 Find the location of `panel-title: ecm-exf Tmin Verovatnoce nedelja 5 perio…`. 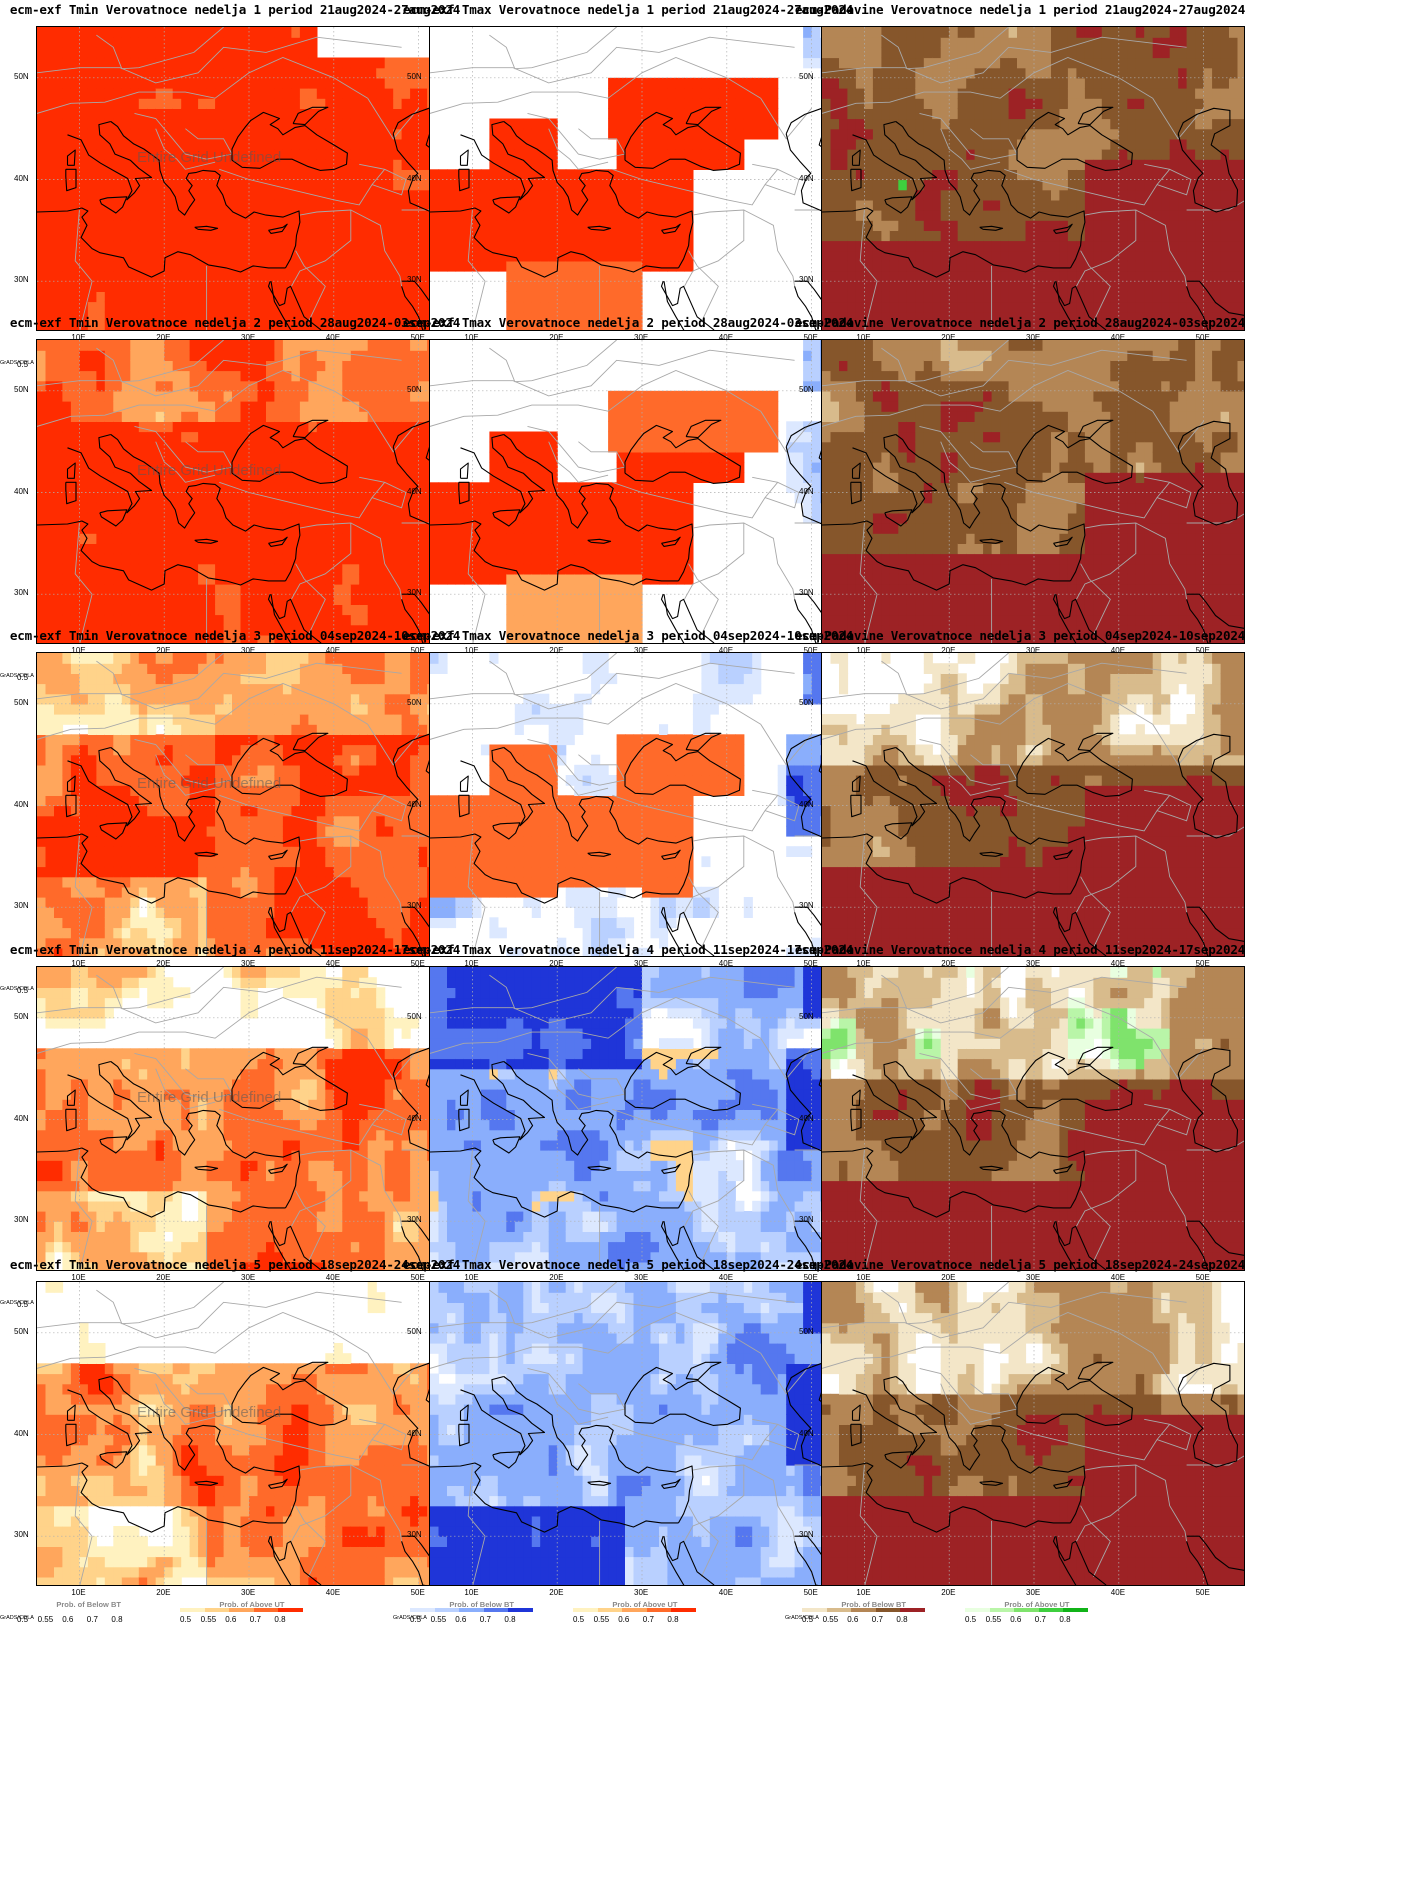

panel-title: ecm-exf Tmin Verovatnoce nedelja 5 perio… is located at coordinates (235, 1264).